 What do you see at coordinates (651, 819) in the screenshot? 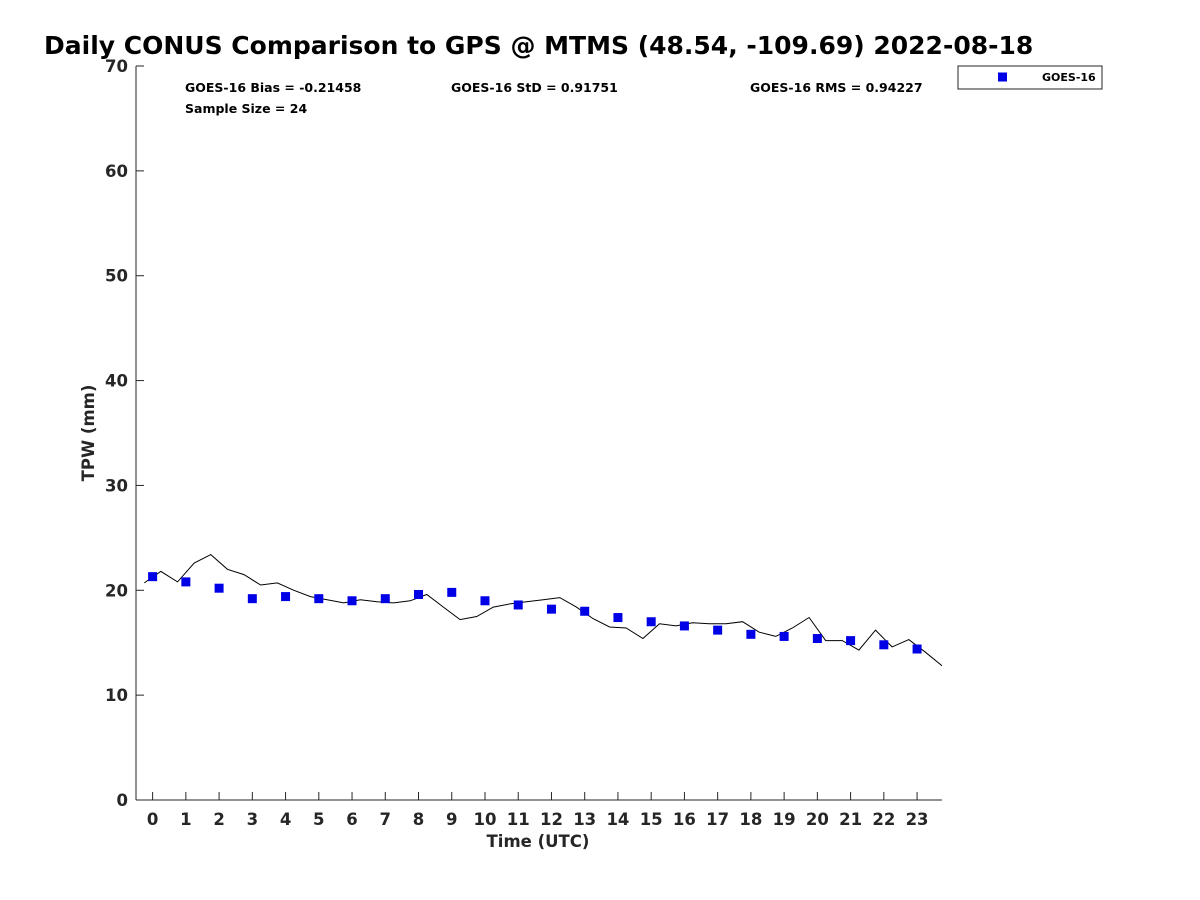
I see `x-tick-label: 15` at bounding box center [651, 819].